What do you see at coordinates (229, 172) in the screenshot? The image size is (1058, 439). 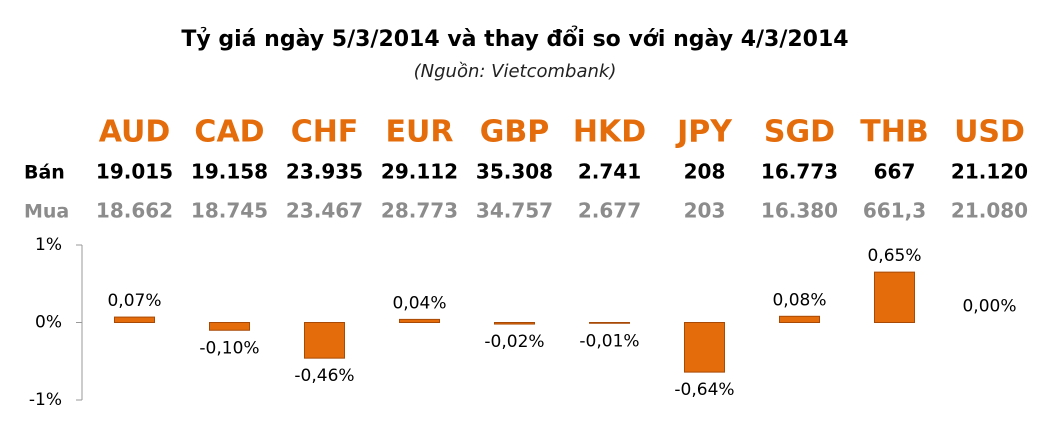 I see `row-value: 19.158` at bounding box center [229, 172].